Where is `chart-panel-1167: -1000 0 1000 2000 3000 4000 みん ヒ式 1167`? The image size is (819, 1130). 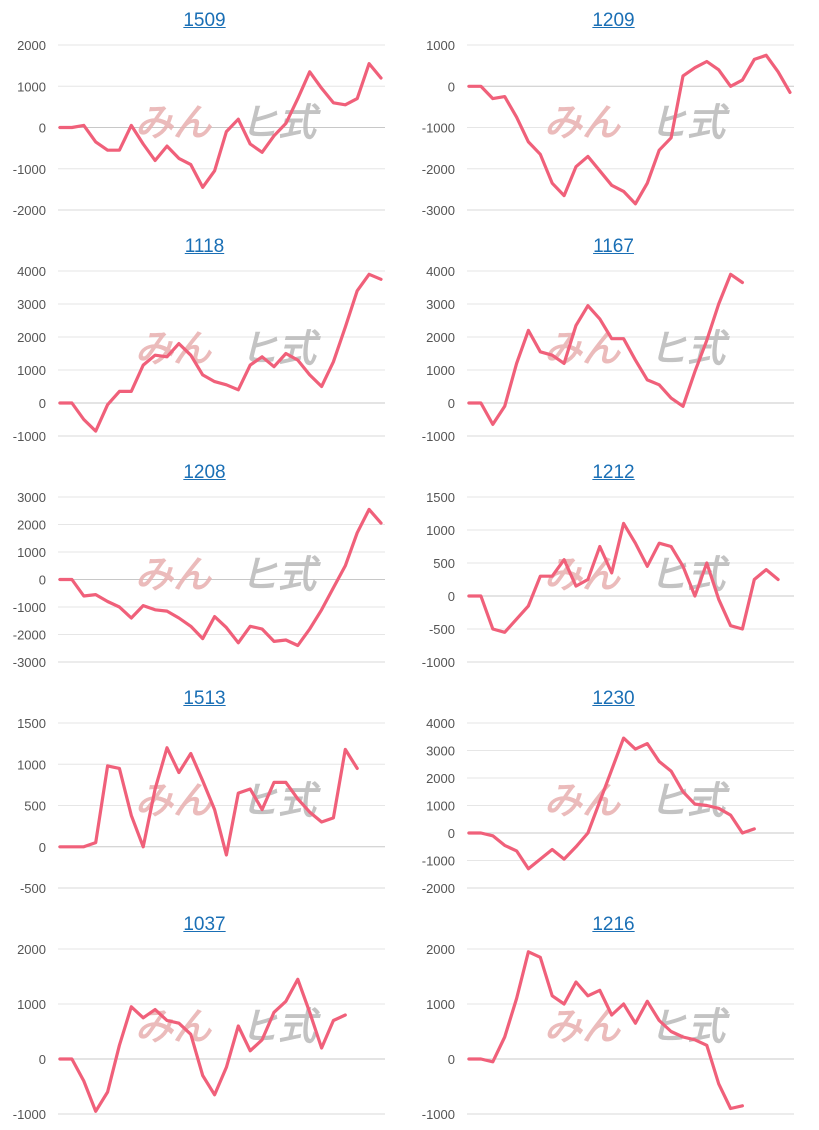 chart-panel-1167: -1000 0 1000 2000 3000 4000 みん ヒ式 1167 is located at coordinates (613, 339).